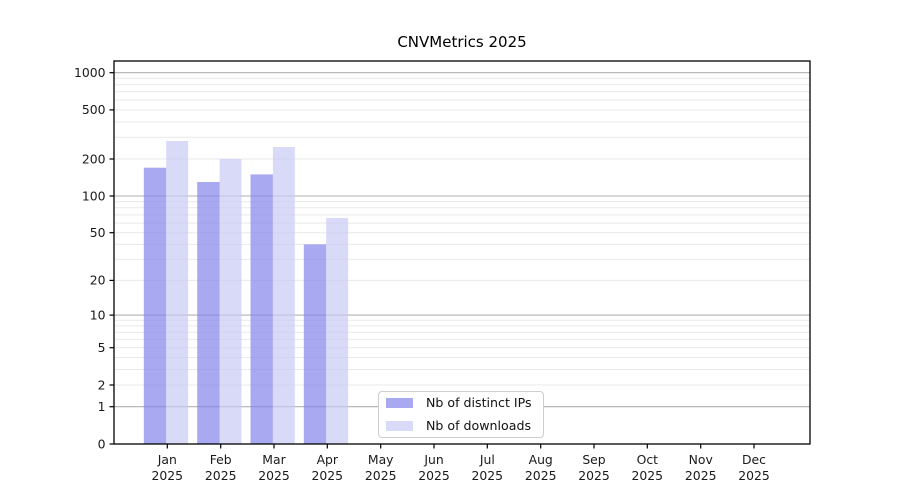 This screenshot has height=500, width=900. Describe the element at coordinates (208, 313) in the screenshot. I see `bar-feb-series0` at that location.